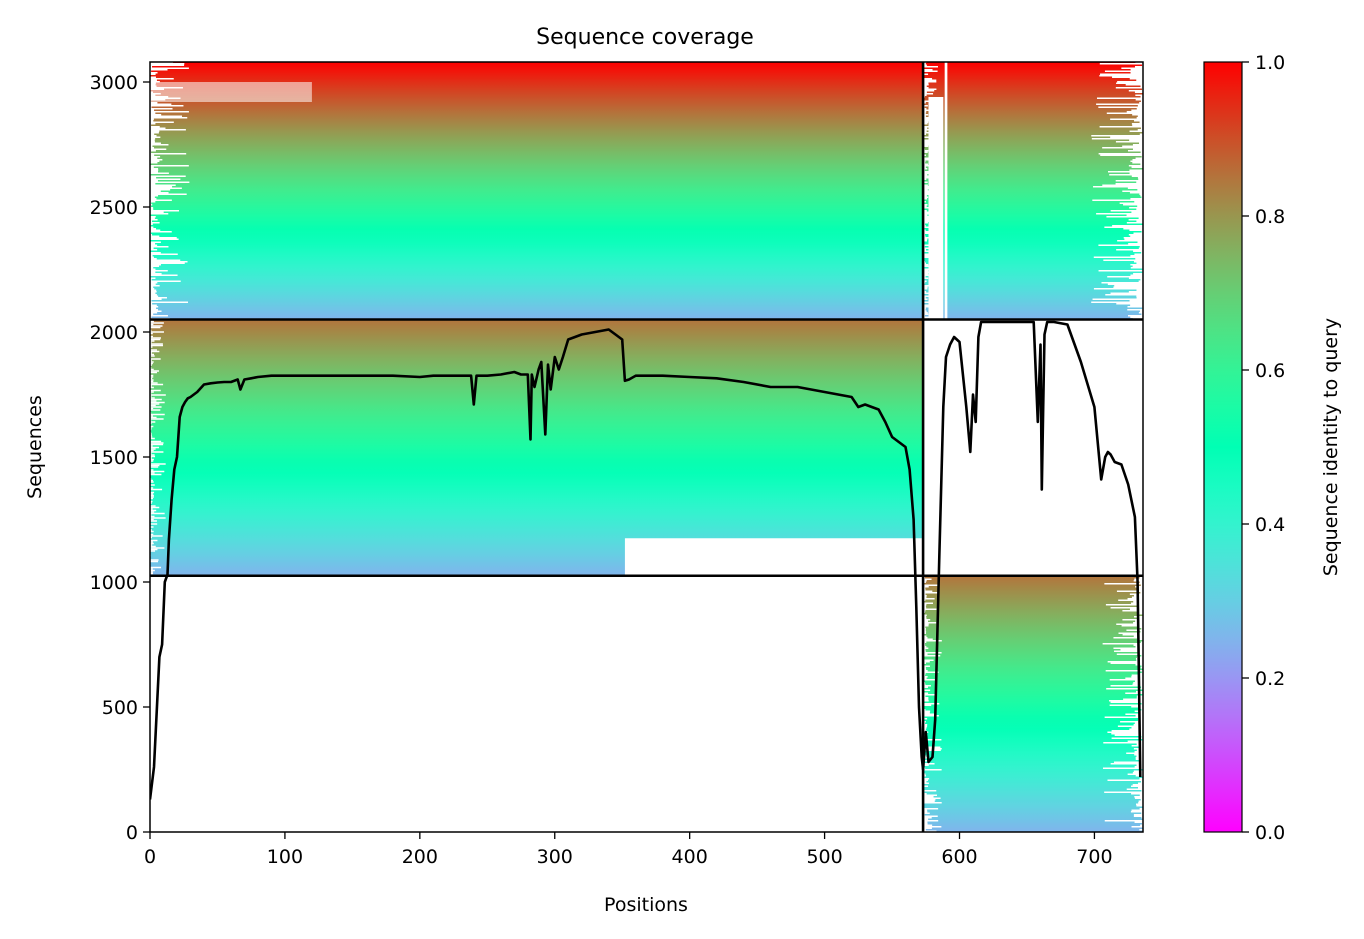 This screenshot has width=1364, height=939. Describe the element at coordinates (1223, 447) in the screenshot. I see `colorbar-gradient` at that location.